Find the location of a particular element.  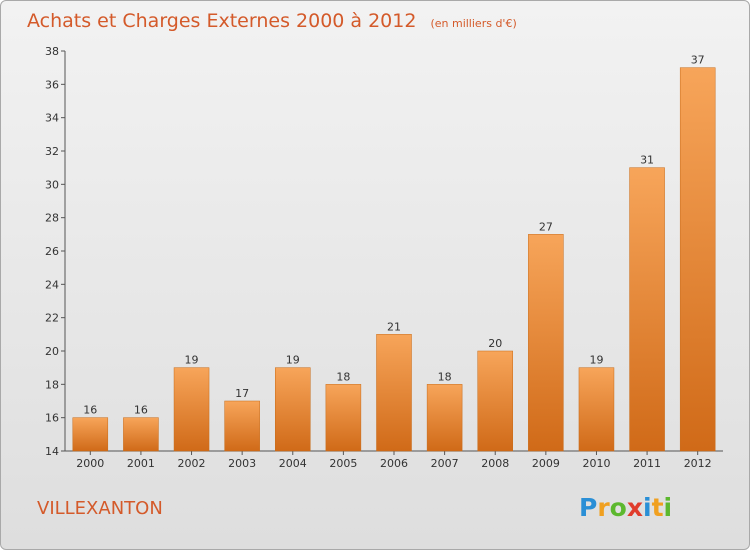

bar-2010 is located at coordinates (596, 409).